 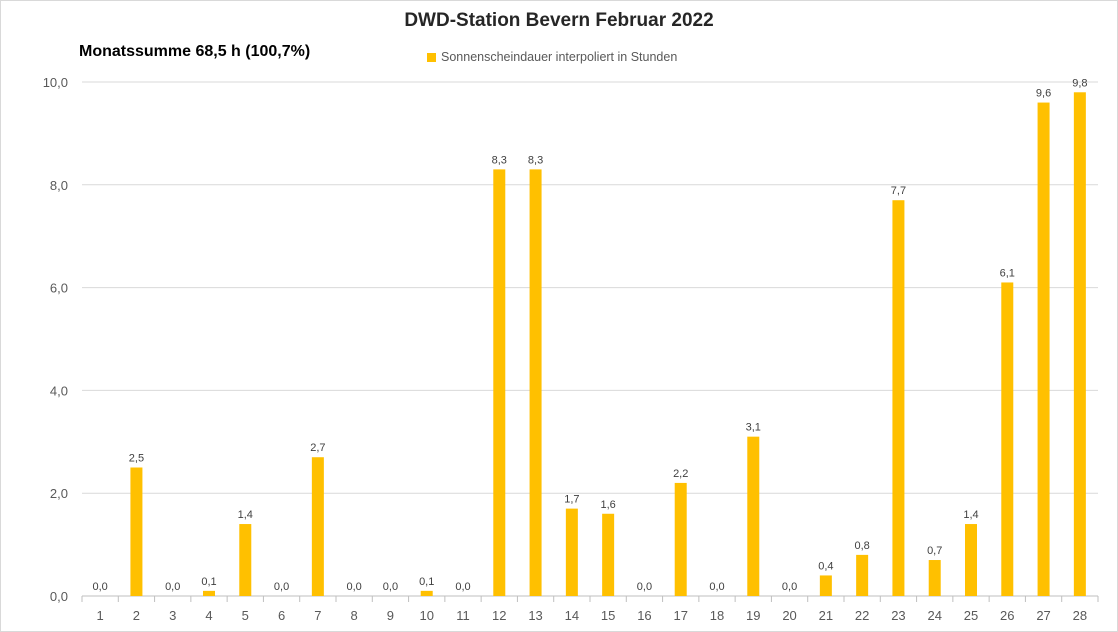 What do you see at coordinates (572, 615) in the screenshot?
I see `x-tick-label: 14` at bounding box center [572, 615].